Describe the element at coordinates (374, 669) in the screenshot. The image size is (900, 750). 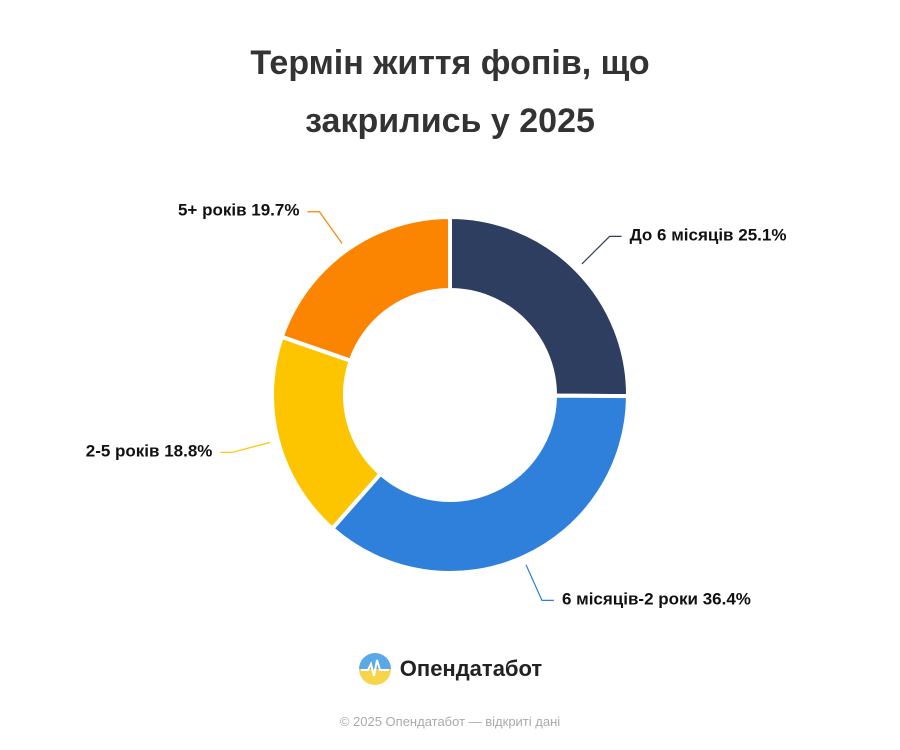
I see `logo-icon` at that location.